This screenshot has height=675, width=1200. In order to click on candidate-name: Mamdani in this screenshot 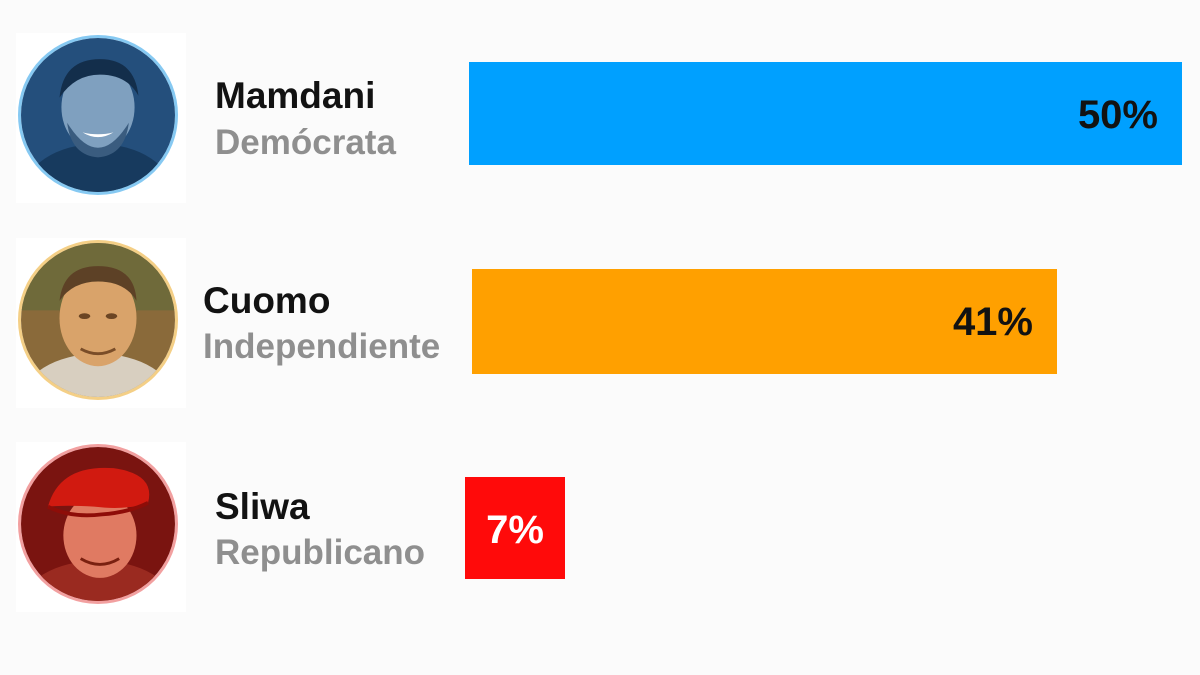, I will do `click(295, 95)`.